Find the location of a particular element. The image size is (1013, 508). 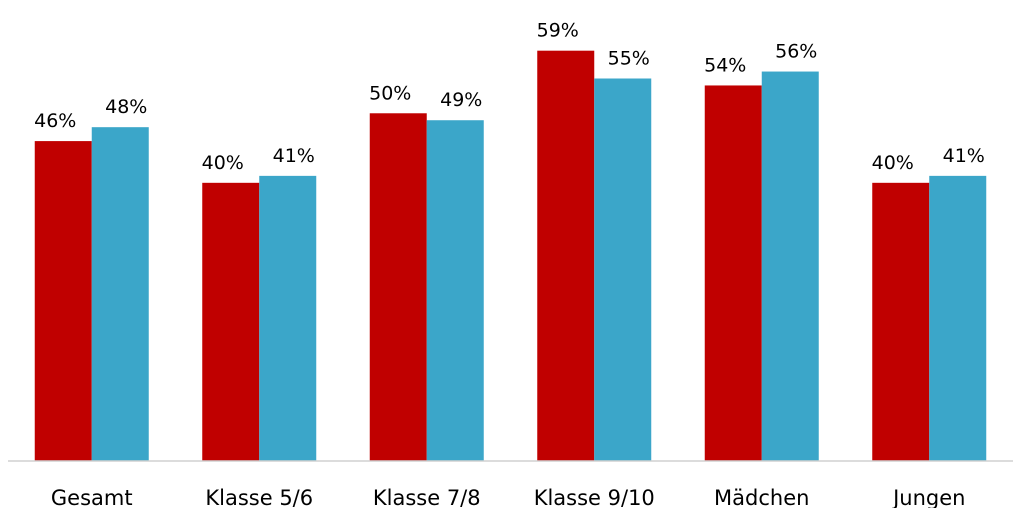

x-tick-label: Jungen is located at coordinates (928, 497).